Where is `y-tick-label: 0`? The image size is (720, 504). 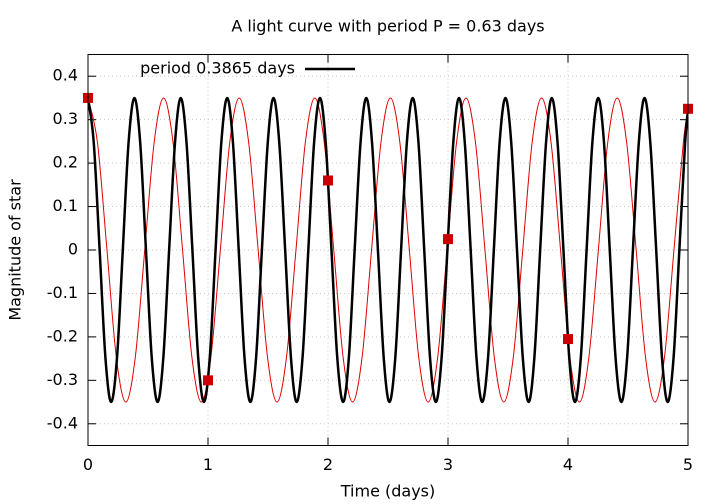 y-tick-label: 0 is located at coordinates (73, 249).